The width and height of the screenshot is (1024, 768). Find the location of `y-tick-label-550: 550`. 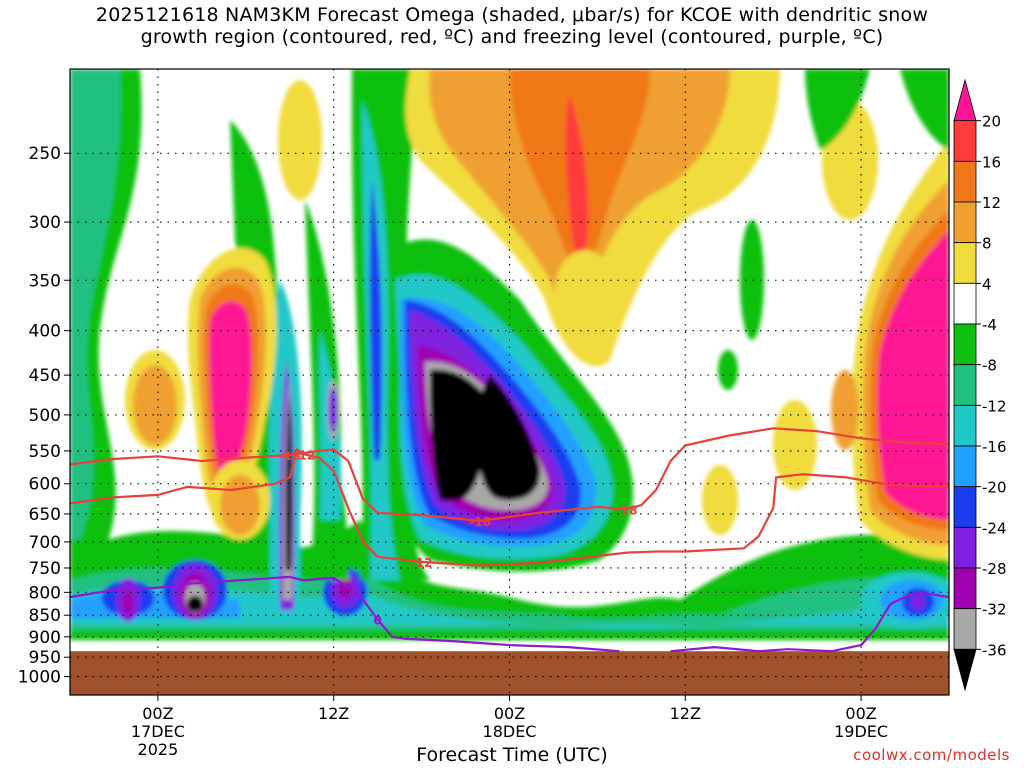

y-tick-label-550: 550 is located at coordinates (45, 452).